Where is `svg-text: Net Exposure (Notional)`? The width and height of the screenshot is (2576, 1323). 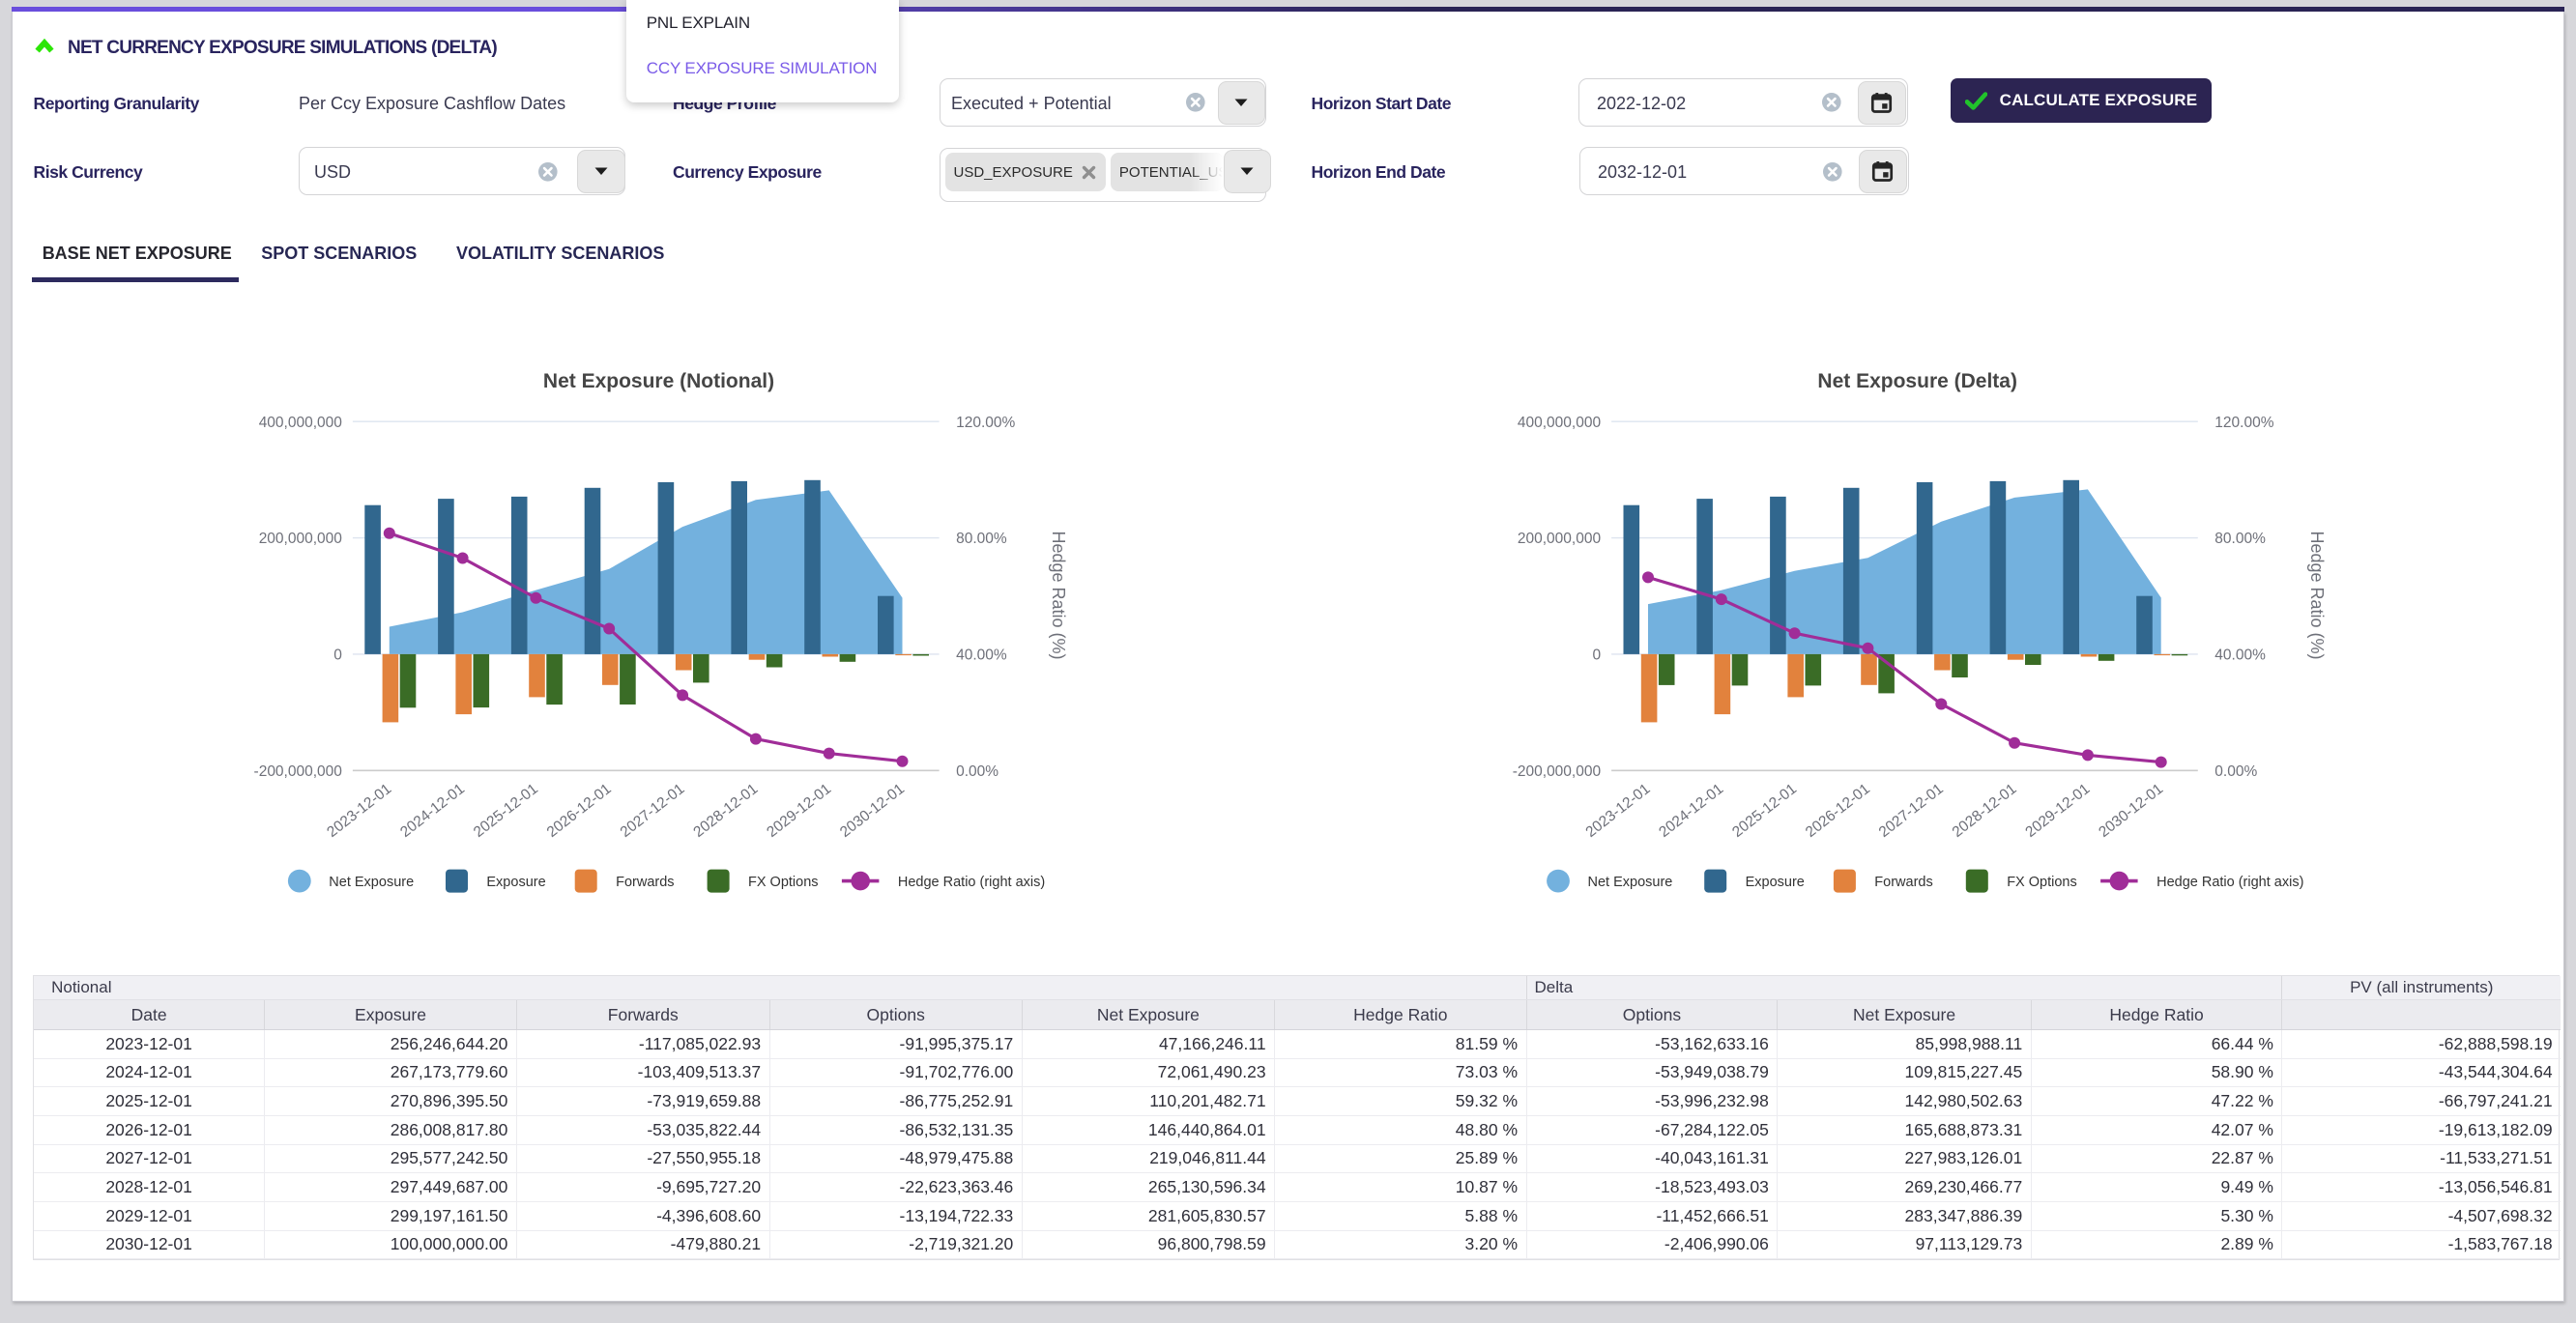 svg-text: Net Exposure (Notional) is located at coordinates (658, 381).